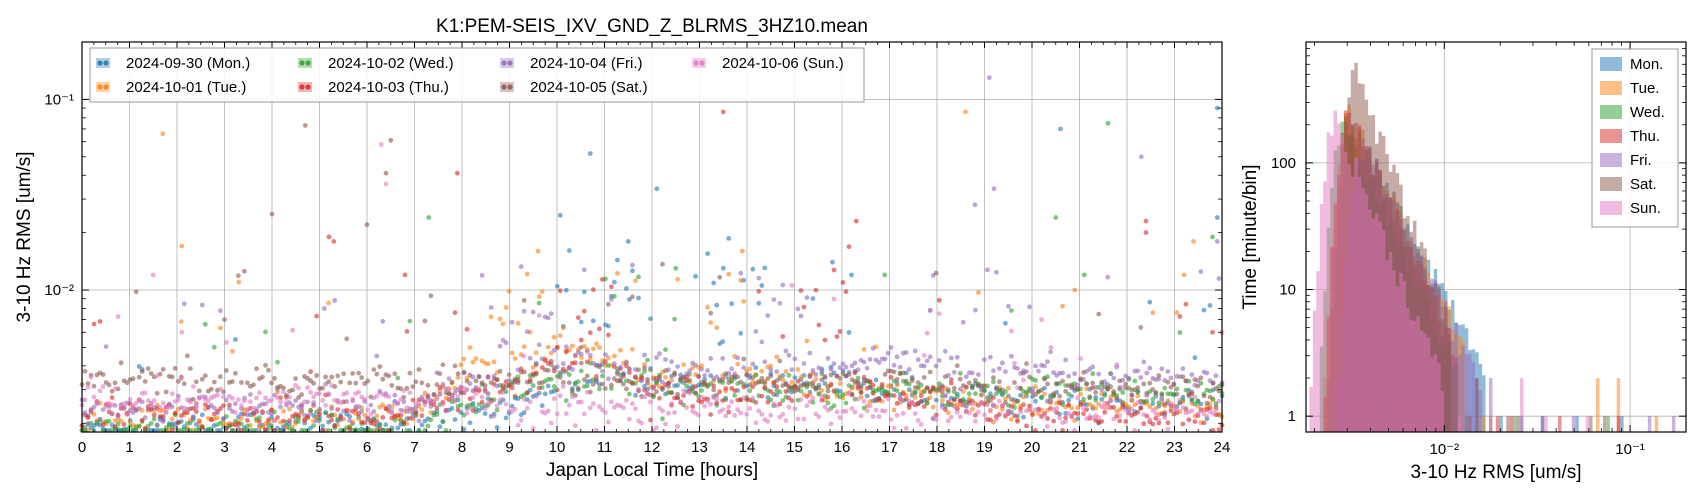 The height and width of the screenshot is (500, 1700). What do you see at coordinates (1630, 208) in the screenshot?
I see `histogram-legend-entry: Sun.` at bounding box center [1630, 208].